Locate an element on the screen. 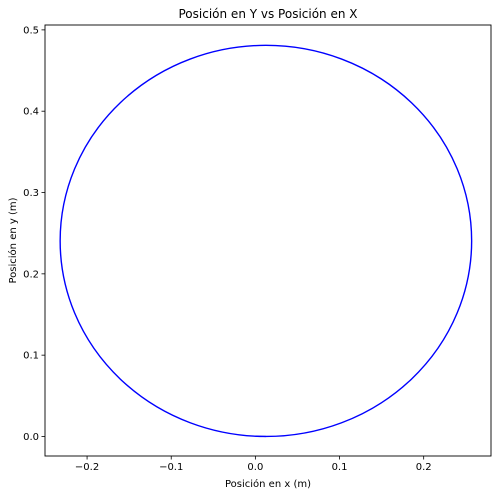  x-tick-label: −0.1 is located at coordinates (171, 467).